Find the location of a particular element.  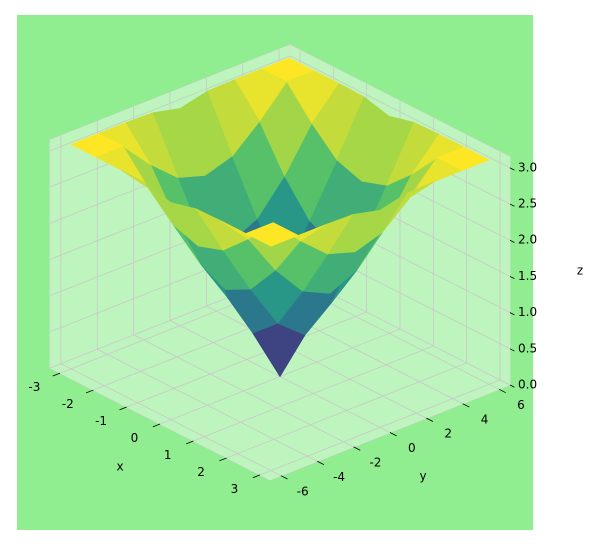

z-tick-label: 1.5 is located at coordinates (527, 276).